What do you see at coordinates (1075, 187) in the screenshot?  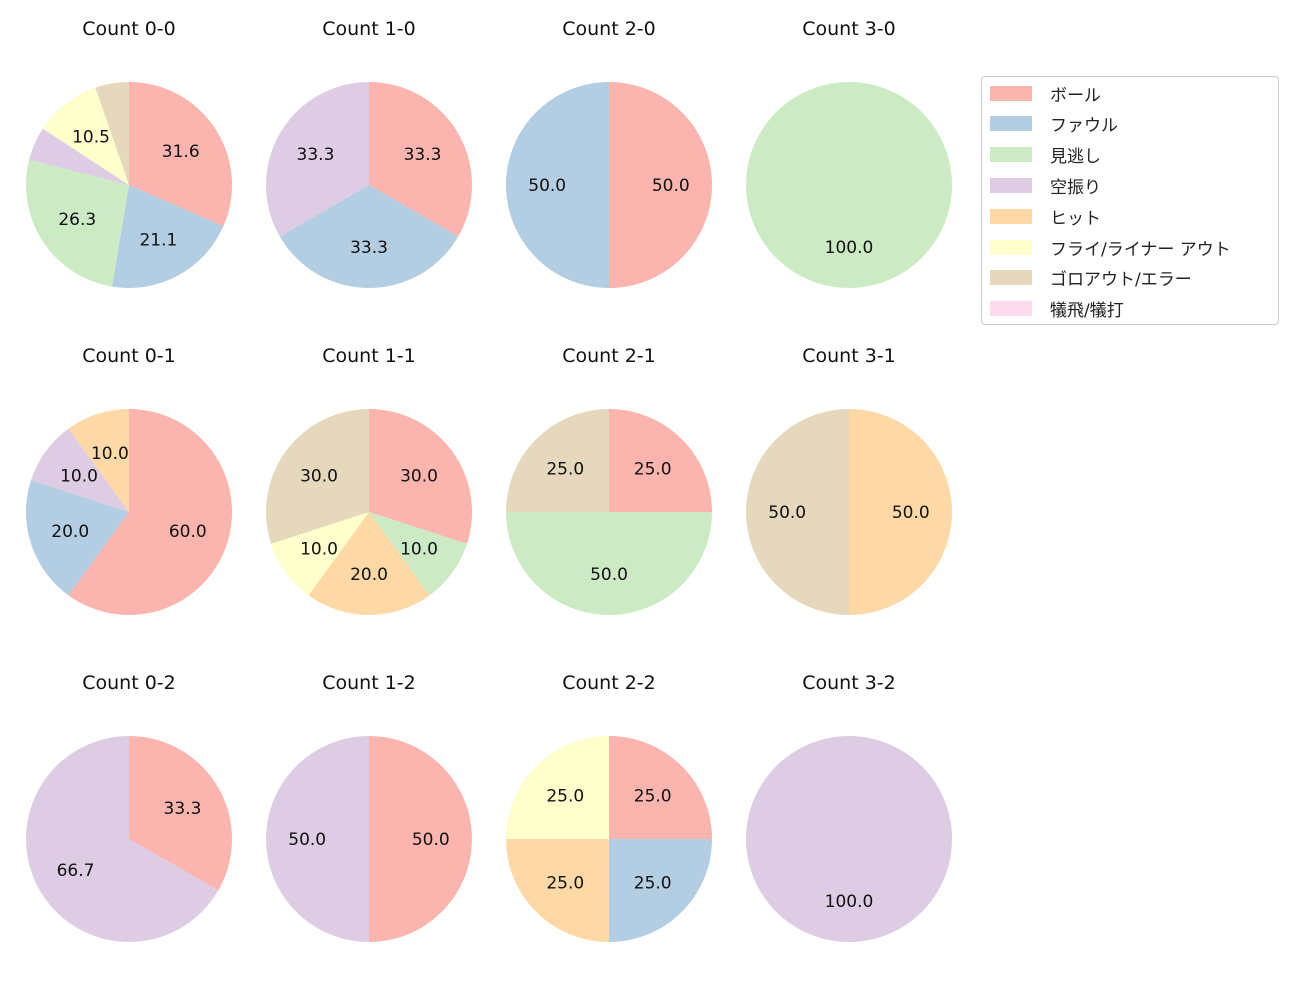 I see `legend-label: 空振り` at bounding box center [1075, 187].